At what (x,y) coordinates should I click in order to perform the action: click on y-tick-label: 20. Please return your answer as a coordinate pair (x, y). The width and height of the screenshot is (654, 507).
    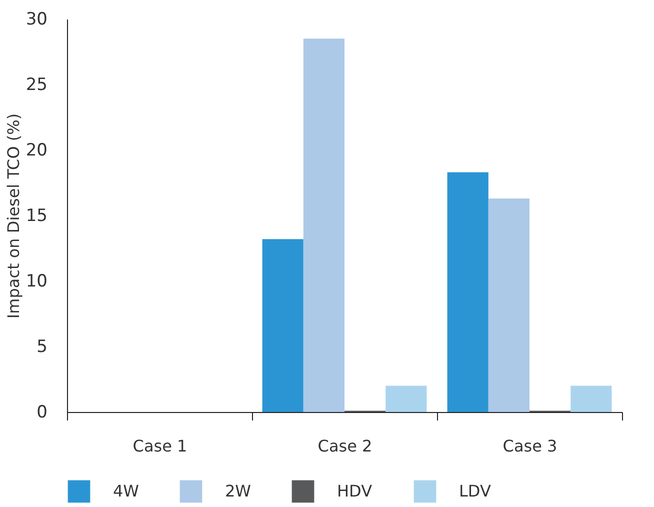
    Looking at the image, I should click on (37, 150).